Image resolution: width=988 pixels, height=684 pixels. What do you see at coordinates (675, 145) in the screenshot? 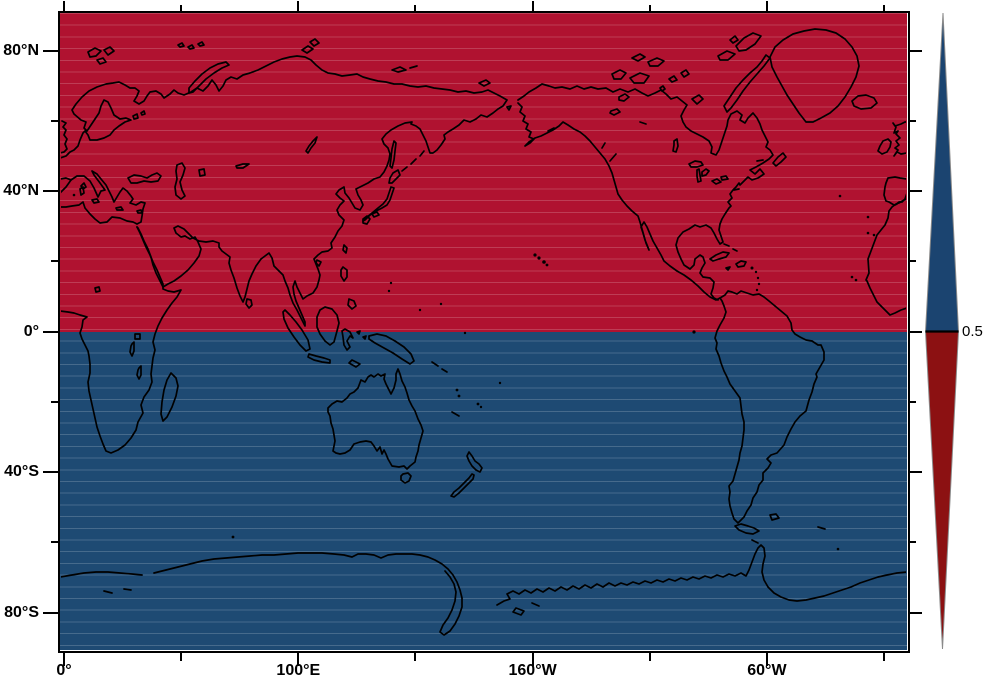
I see `lake-winnipeg` at bounding box center [675, 145].